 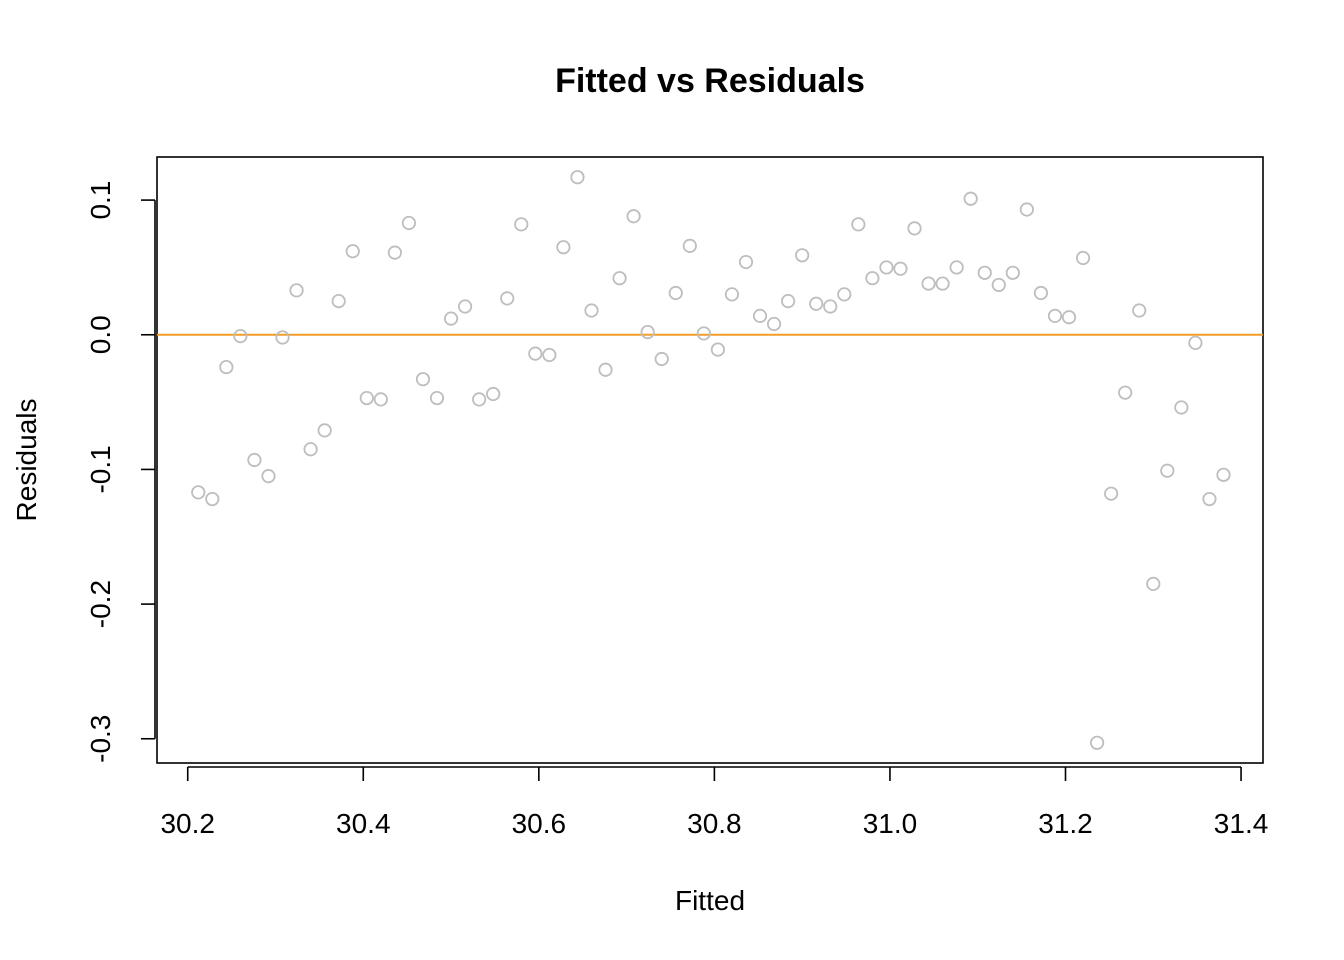 I want to click on y-axis: 0.1 0.0 -0.1 -0.2 -0.3, so click(x=120, y=472).